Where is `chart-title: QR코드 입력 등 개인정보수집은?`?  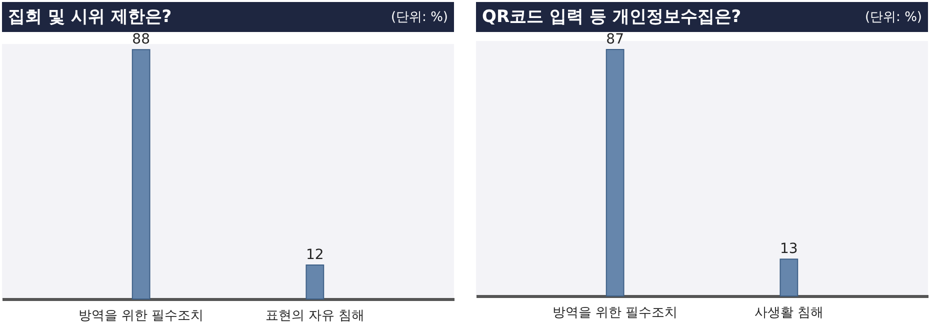 chart-title: QR코드 입력 등 개인정보수집은? is located at coordinates (612, 17).